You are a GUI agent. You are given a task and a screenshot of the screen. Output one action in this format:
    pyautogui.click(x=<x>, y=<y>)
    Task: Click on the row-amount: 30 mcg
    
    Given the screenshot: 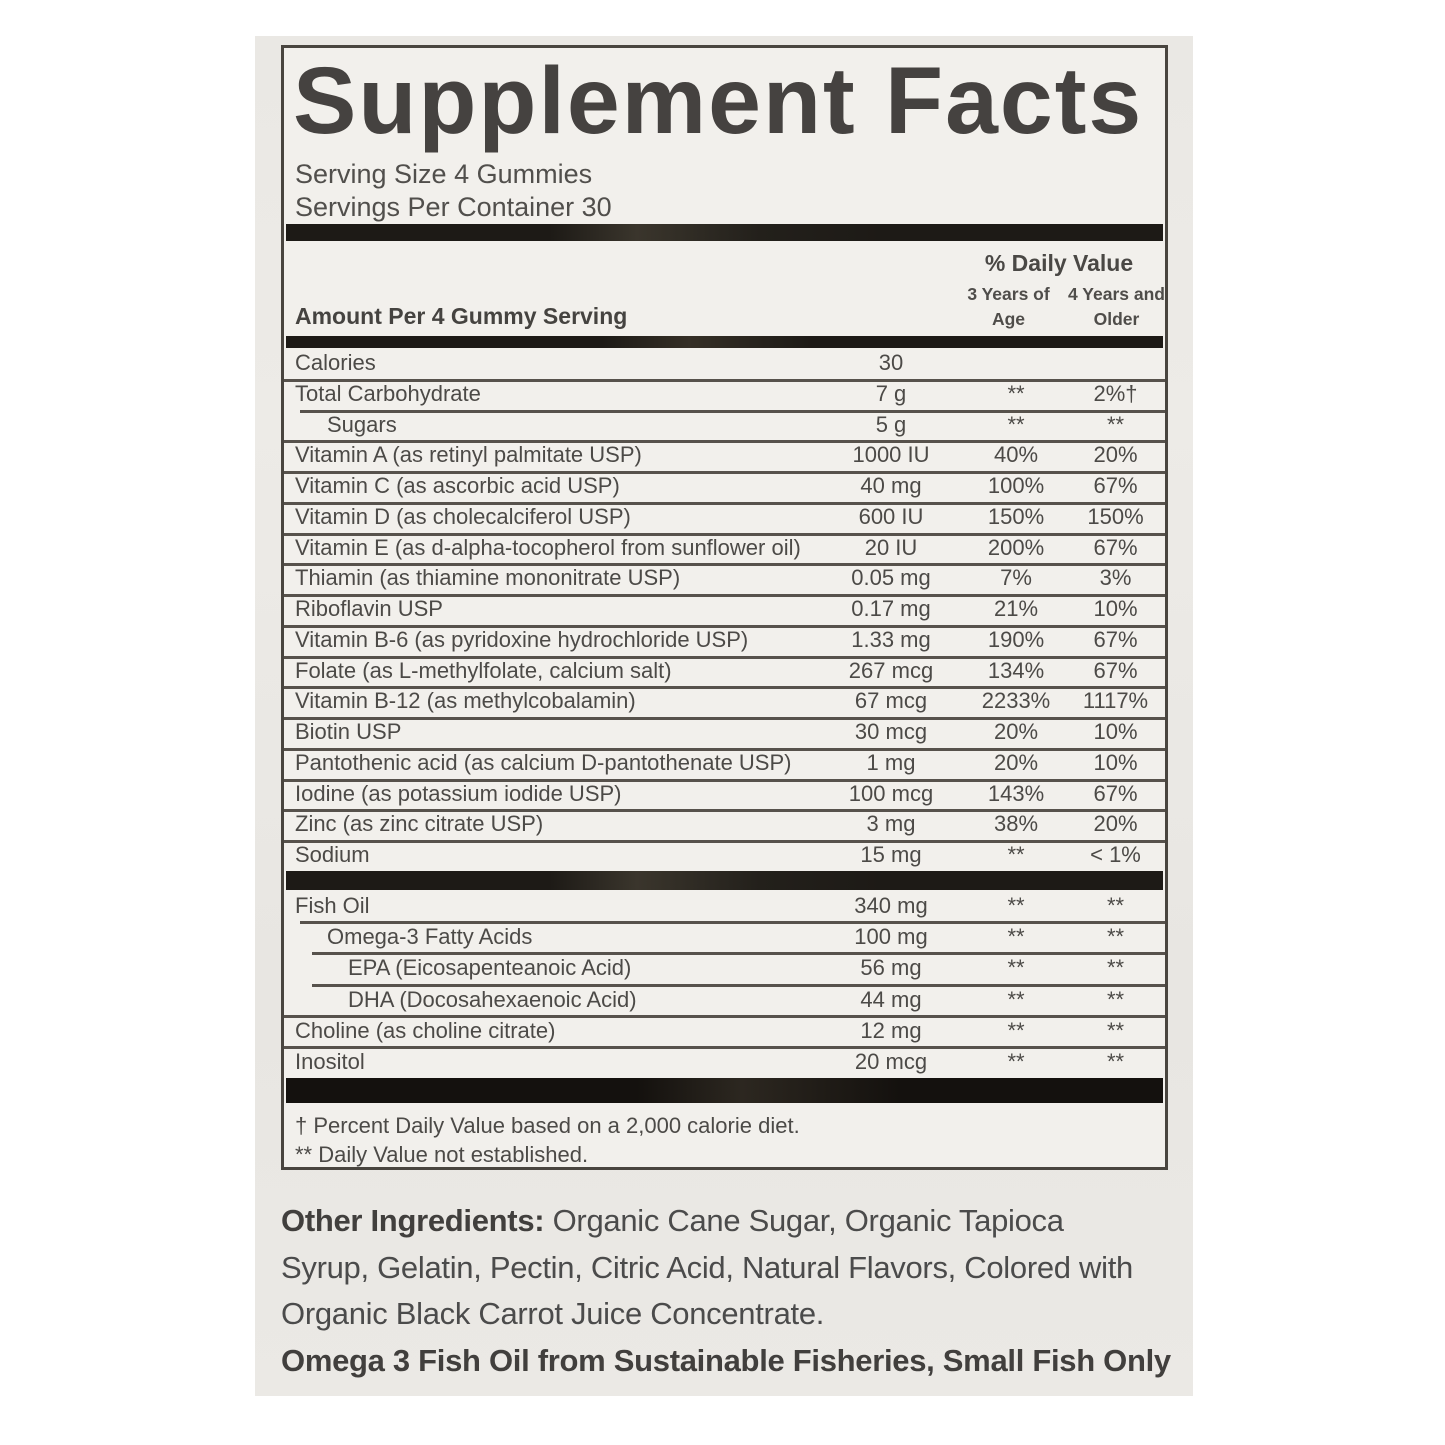 What is the action you would take?
    pyautogui.click(x=891, y=731)
    